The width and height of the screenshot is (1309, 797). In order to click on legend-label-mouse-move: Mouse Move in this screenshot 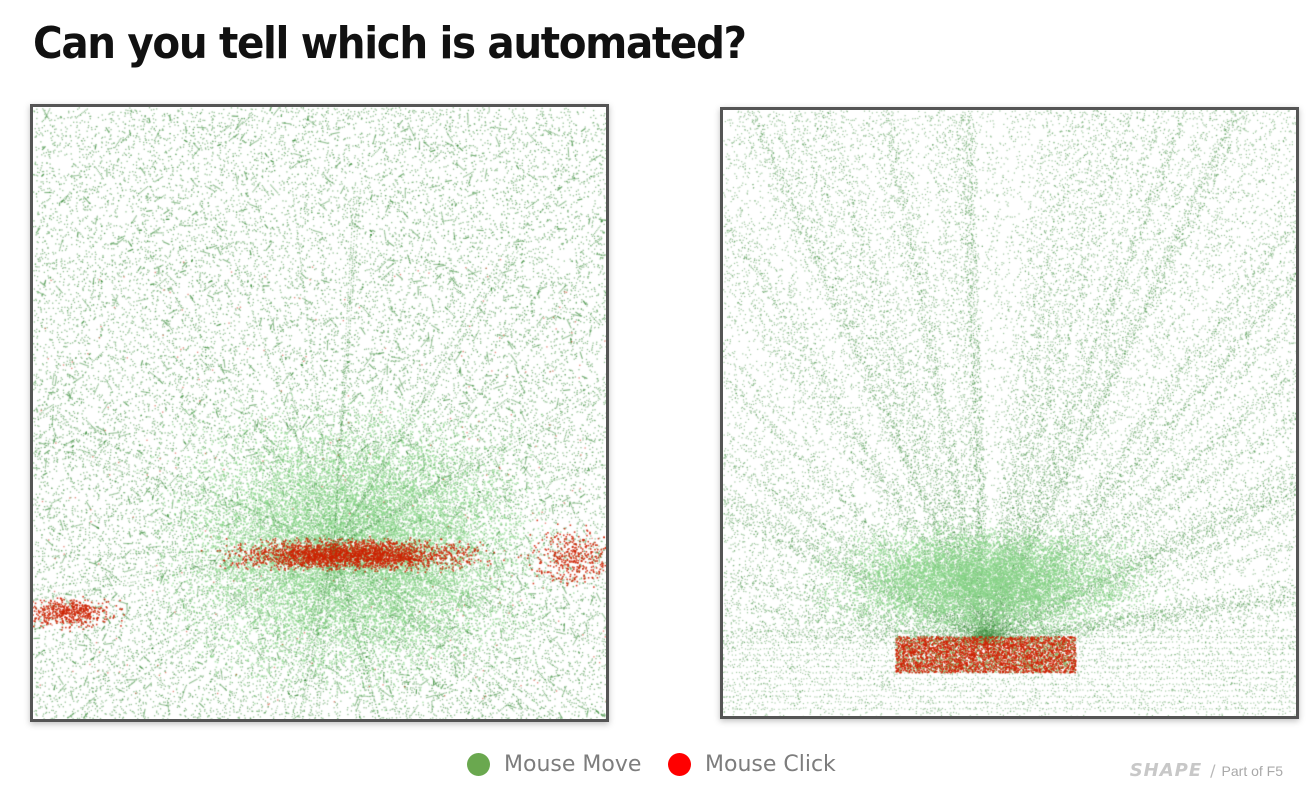, I will do `click(573, 764)`.